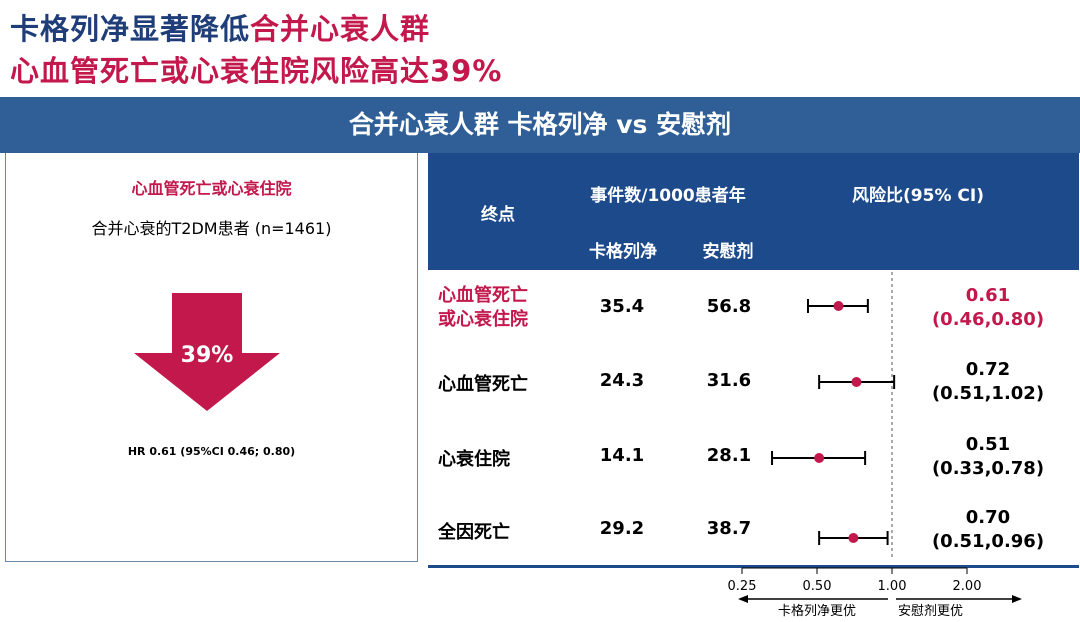 The width and height of the screenshot is (1080, 622). Describe the element at coordinates (211, 451) in the screenshot. I see `hr-note: HR 0.61 (95%CI 0.46; 0.80)` at that location.